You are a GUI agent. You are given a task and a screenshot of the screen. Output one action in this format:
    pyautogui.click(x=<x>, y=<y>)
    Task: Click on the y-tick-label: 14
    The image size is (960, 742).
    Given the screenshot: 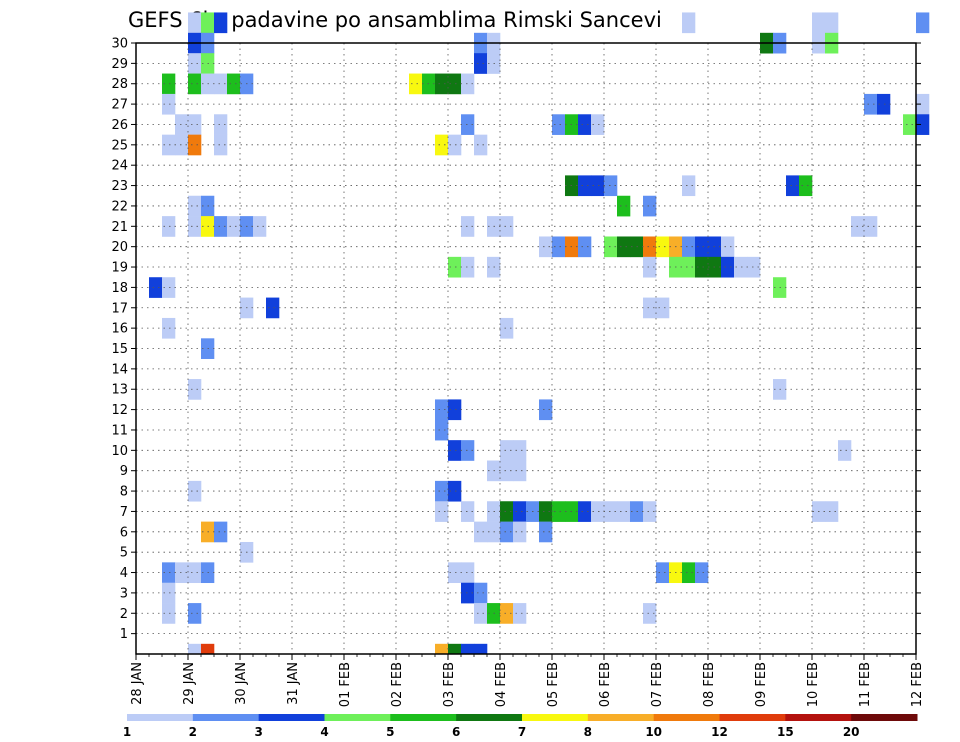 What is the action you would take?
    pyautogui.click(x=119, y=369)
    